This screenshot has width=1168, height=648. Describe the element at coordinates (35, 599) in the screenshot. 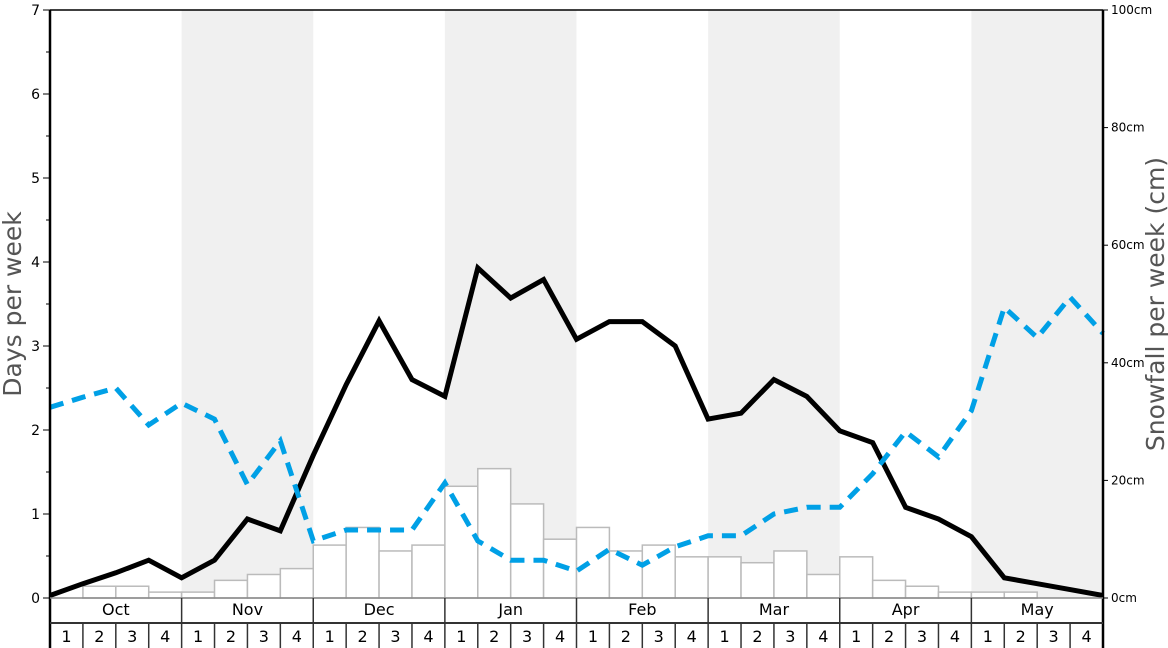

I see `y-tick-label: 0` at that location.